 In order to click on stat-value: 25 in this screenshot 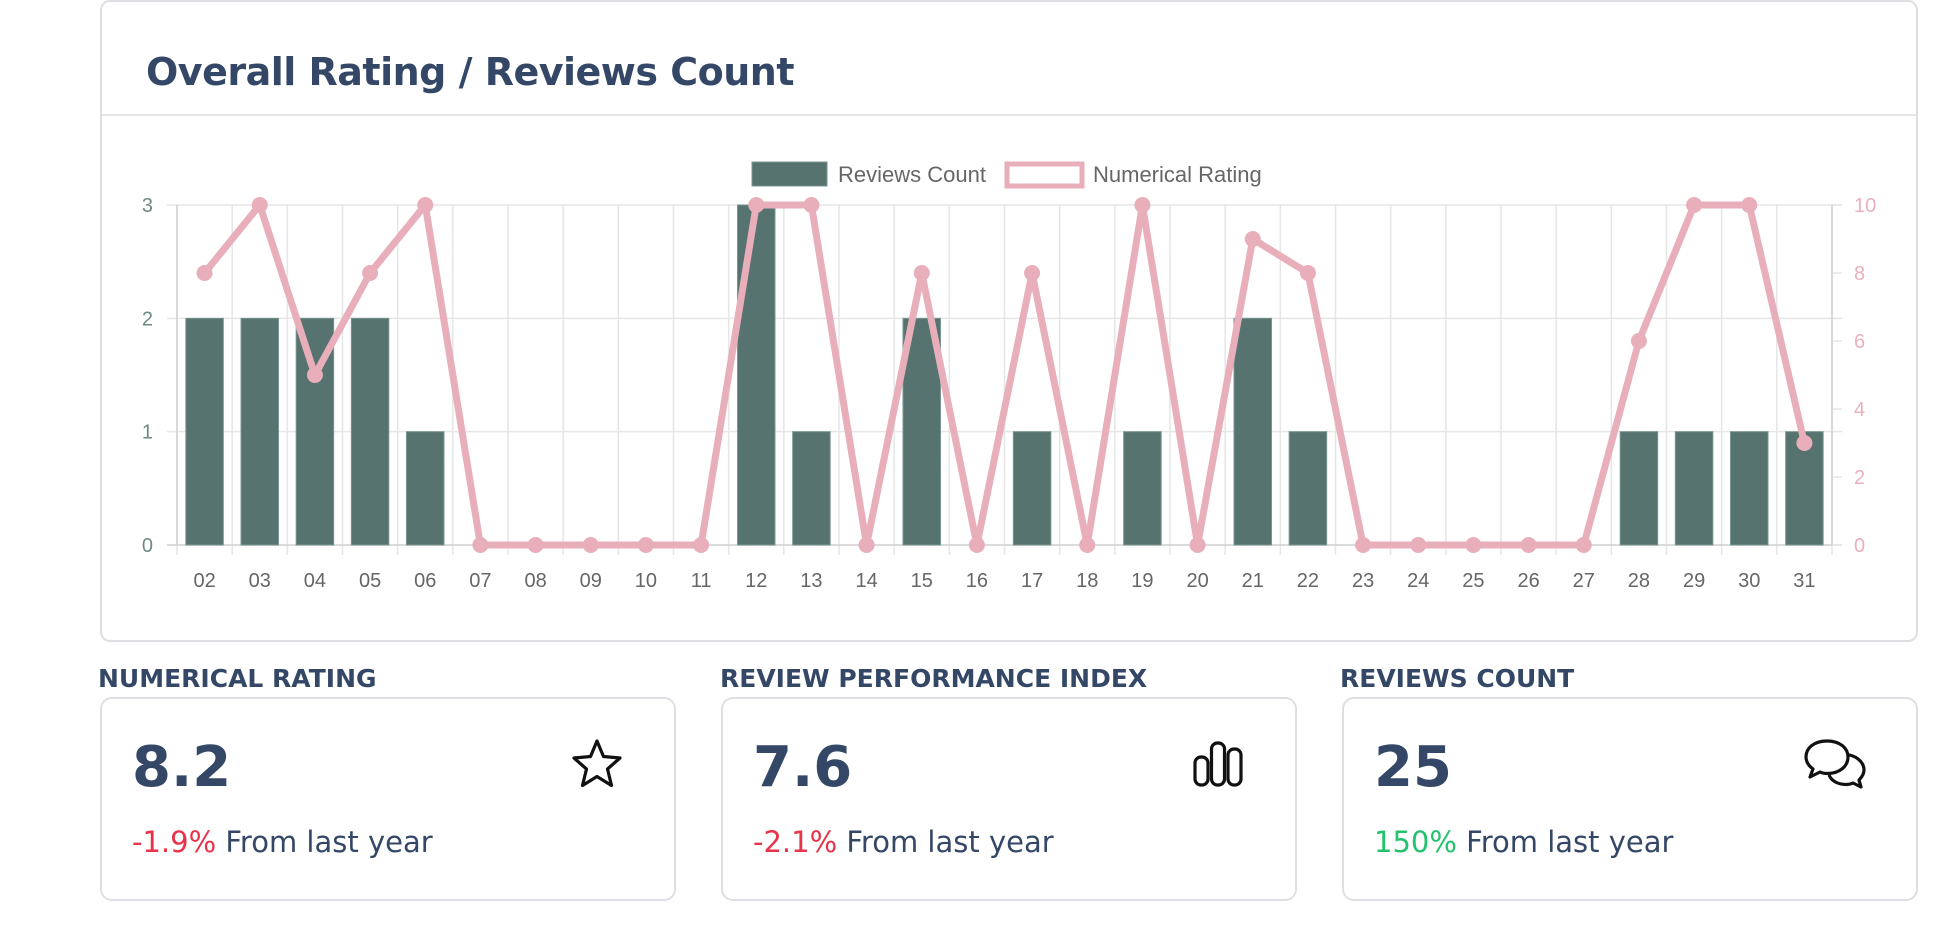, I will do `click(1413, 767)`.